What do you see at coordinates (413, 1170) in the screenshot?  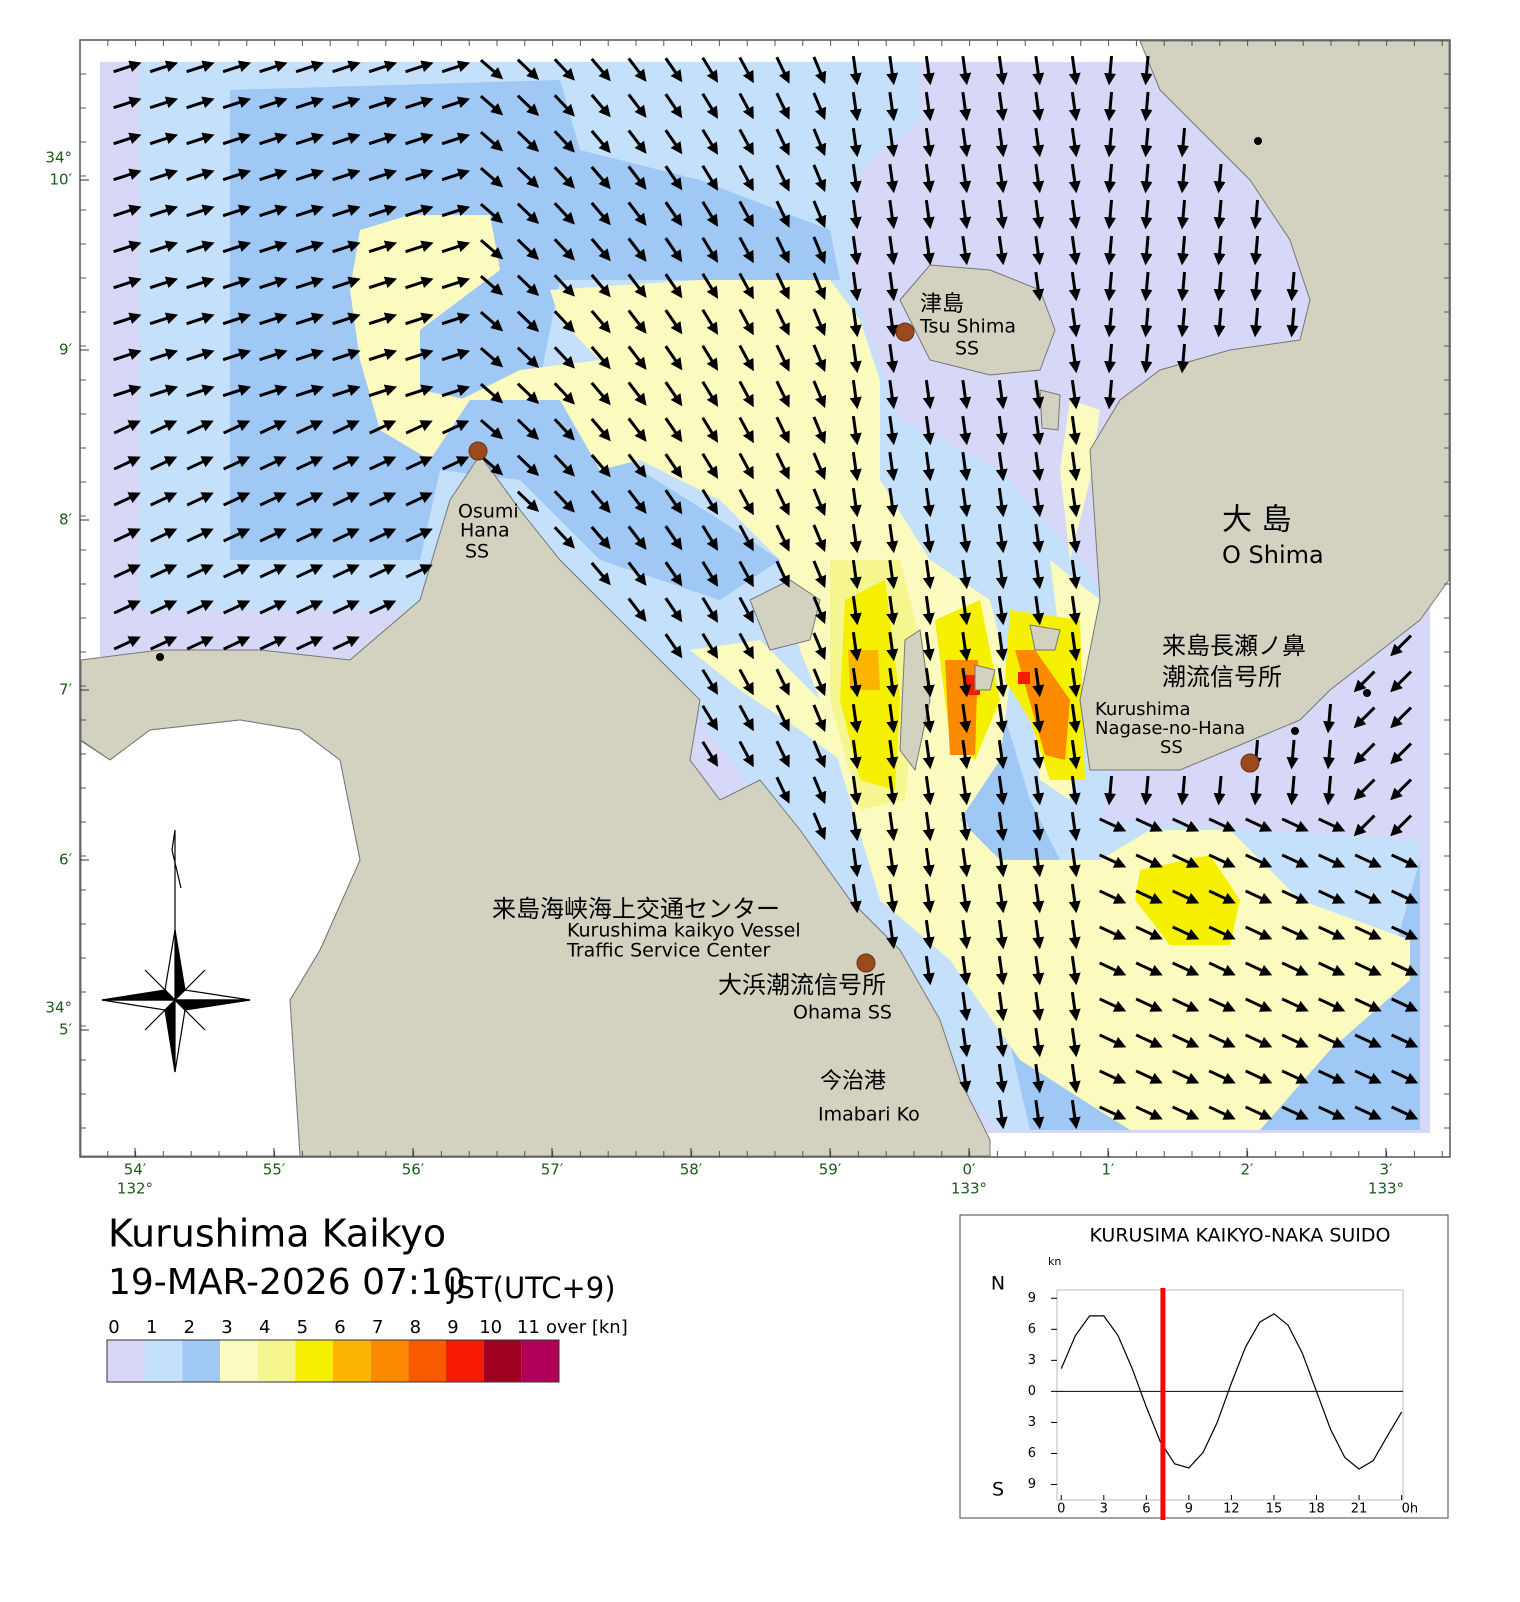 I see `lon-label: 56′` at bounding box center [413, 1170].